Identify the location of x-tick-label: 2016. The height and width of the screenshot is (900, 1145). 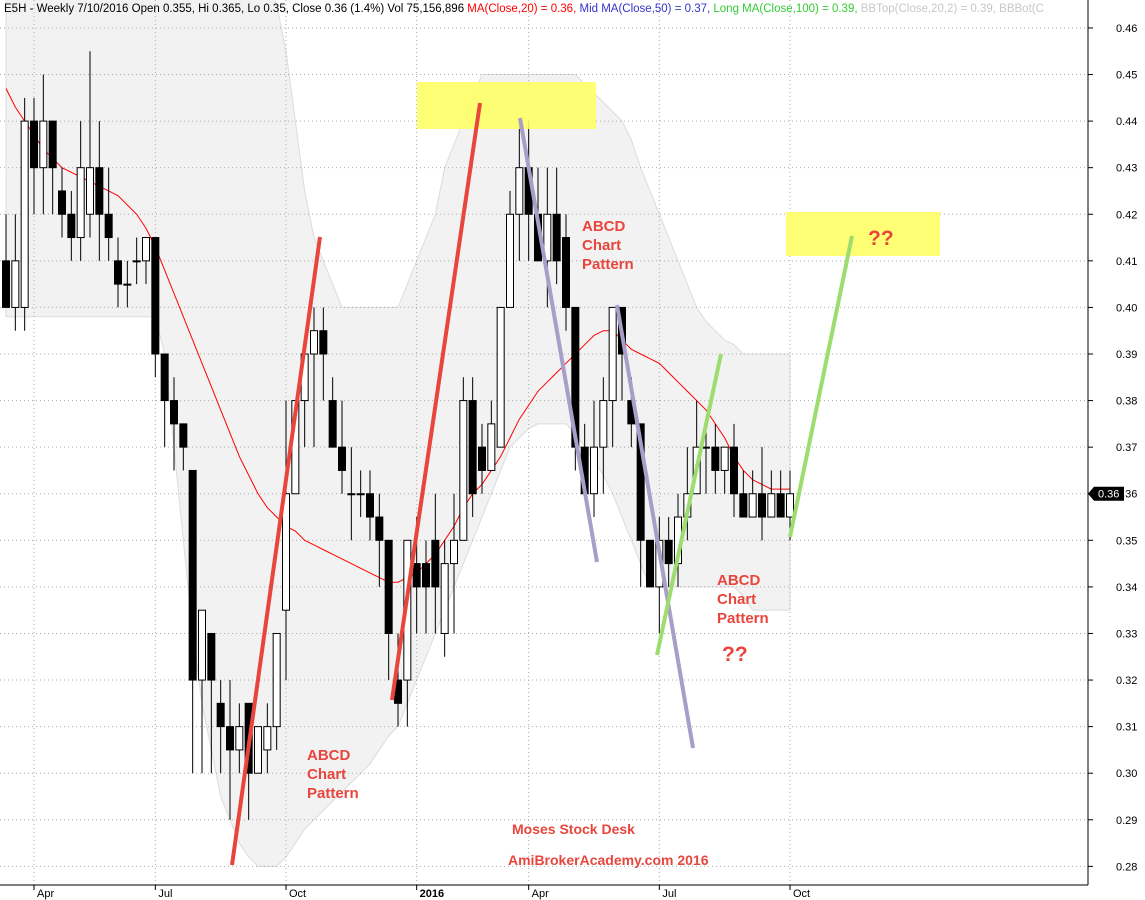
(432, 894).